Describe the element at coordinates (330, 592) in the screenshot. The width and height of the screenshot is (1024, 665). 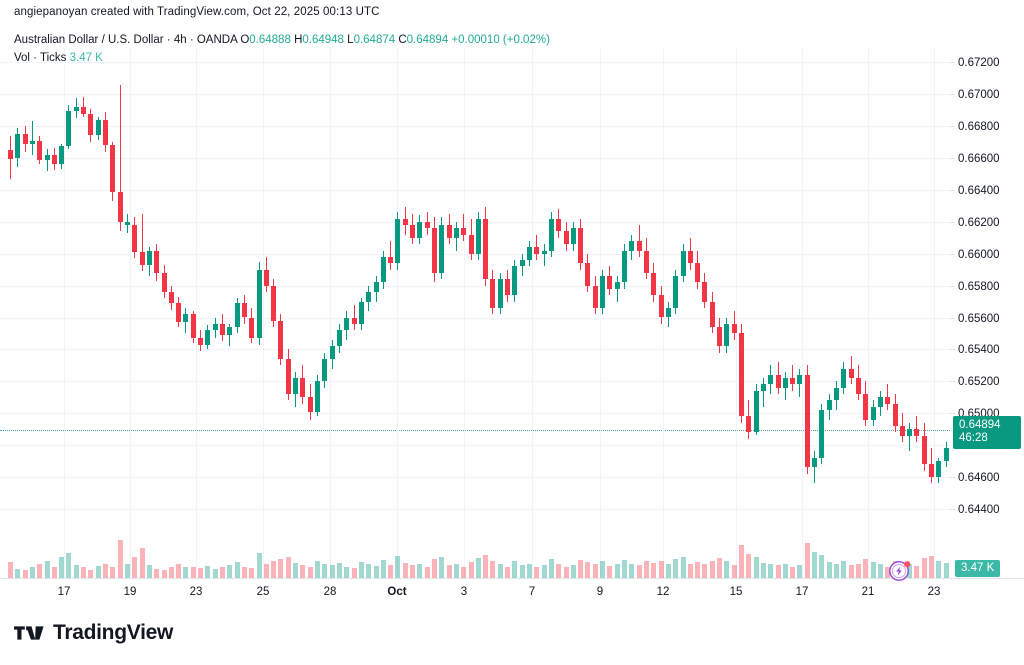
I see `time-tick-label: 28` at that location.